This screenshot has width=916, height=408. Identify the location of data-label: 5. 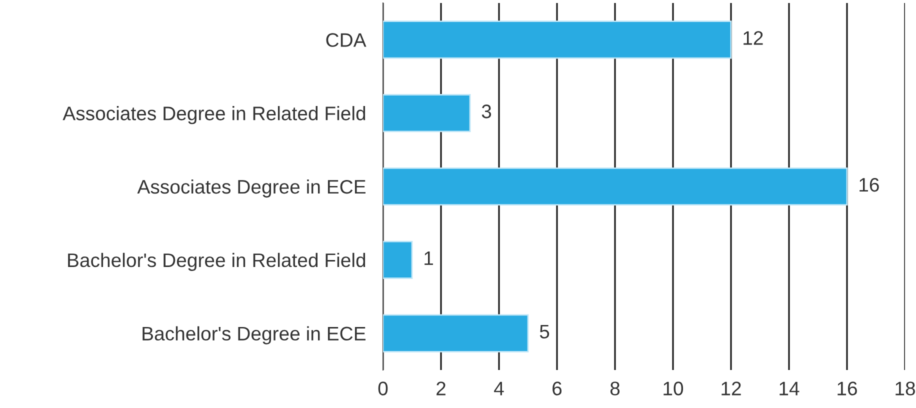
(545, 331).